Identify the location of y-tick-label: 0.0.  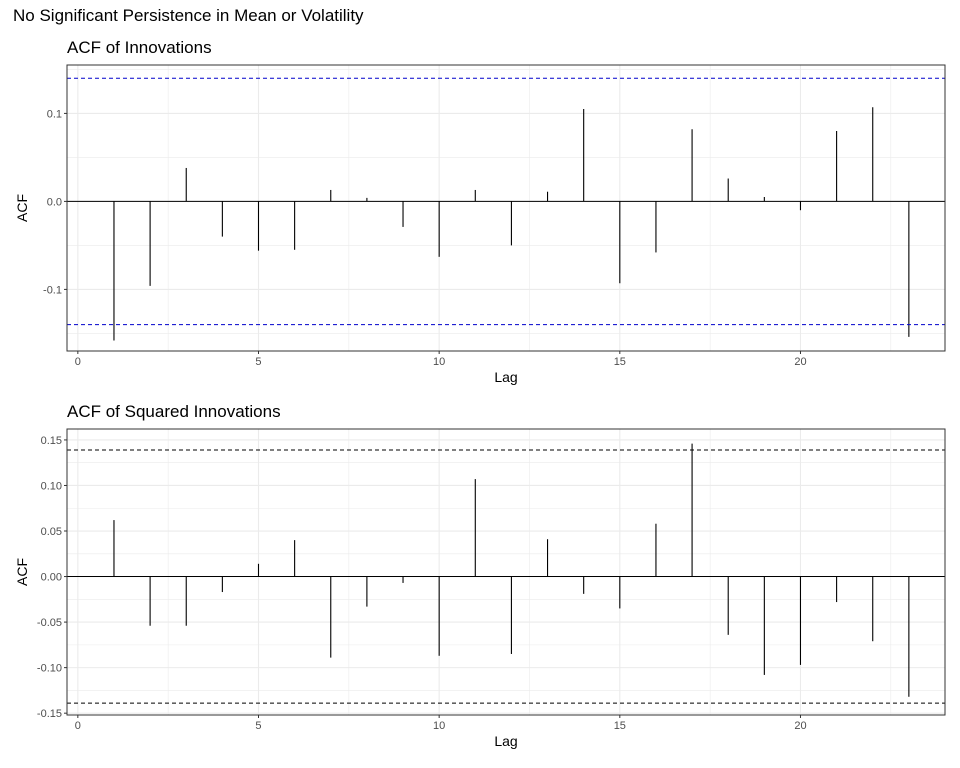
(54, 202).